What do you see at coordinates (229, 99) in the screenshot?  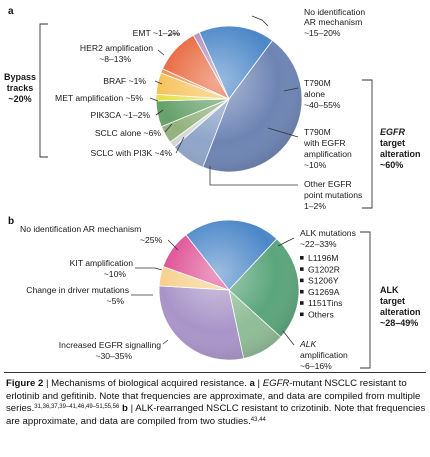 I see `pie-chart-a` at bounding box center [229, 99].